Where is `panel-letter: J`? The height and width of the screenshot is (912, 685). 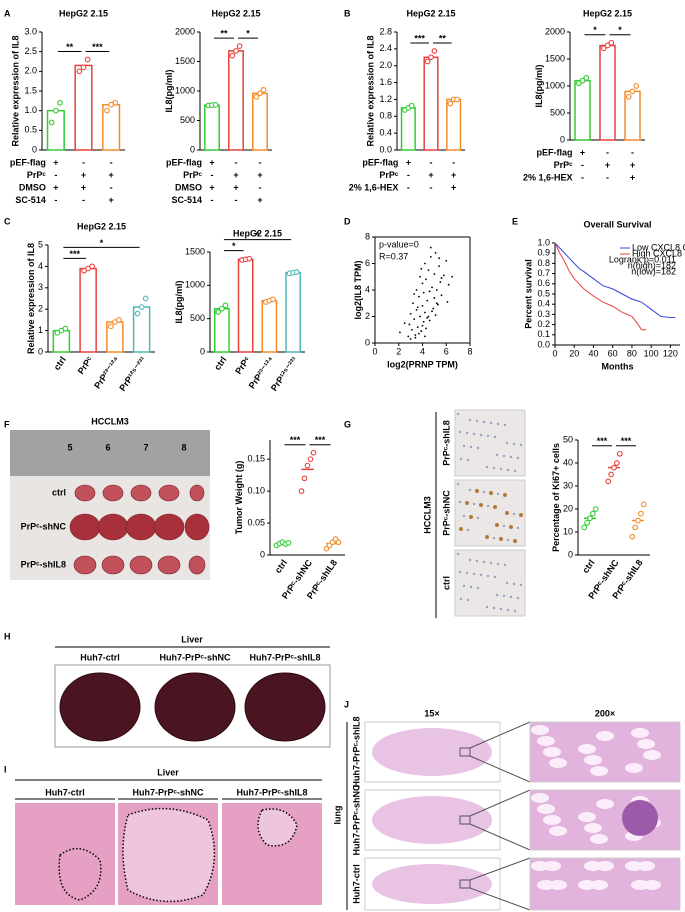 panel-letter: J is located at coordinates (346, 704).